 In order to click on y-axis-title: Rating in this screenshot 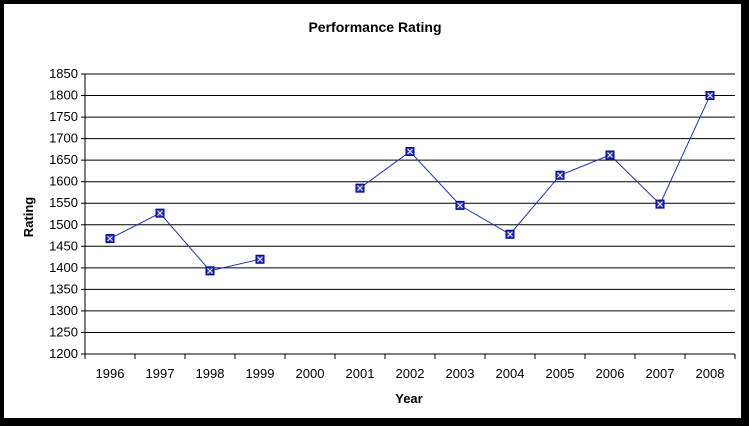, I will do `click(28, 217)`.